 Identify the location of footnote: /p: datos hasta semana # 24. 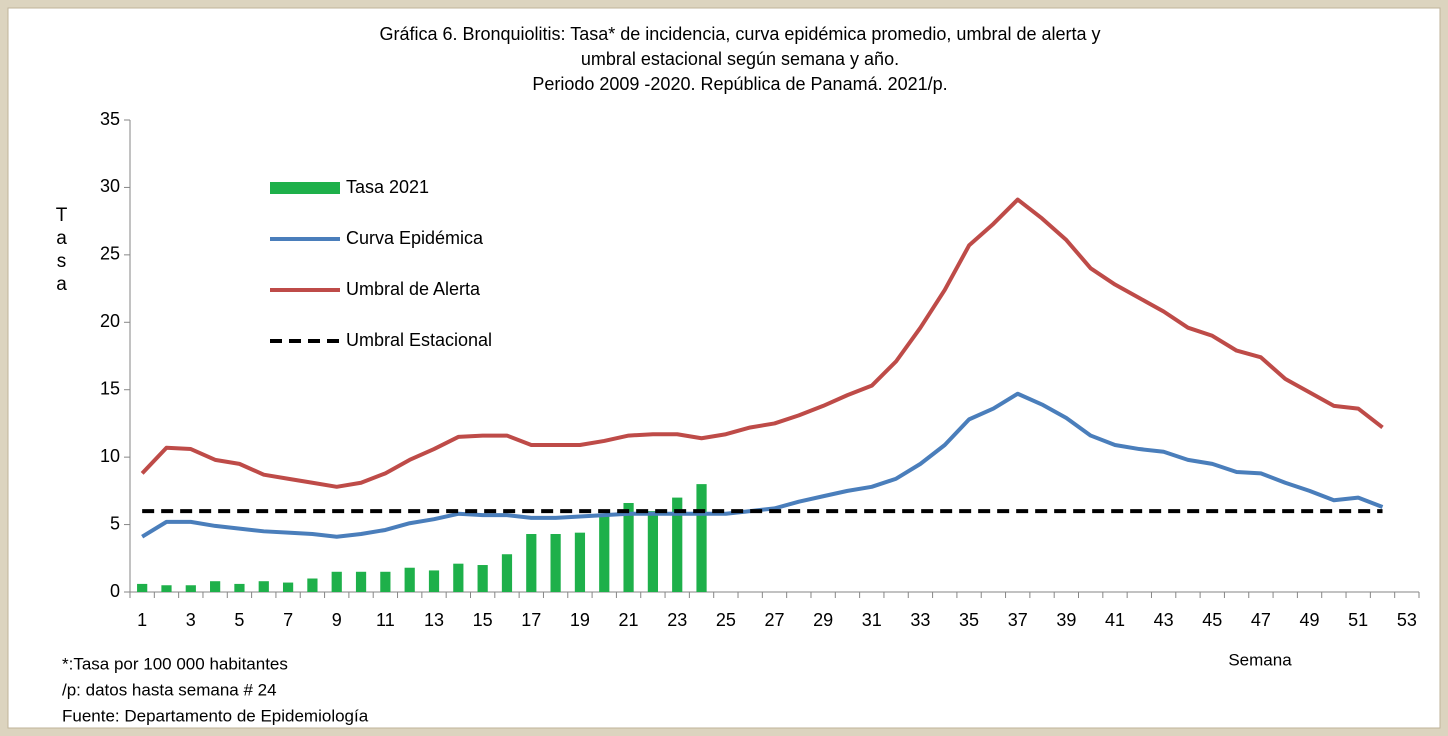
(169, 689).